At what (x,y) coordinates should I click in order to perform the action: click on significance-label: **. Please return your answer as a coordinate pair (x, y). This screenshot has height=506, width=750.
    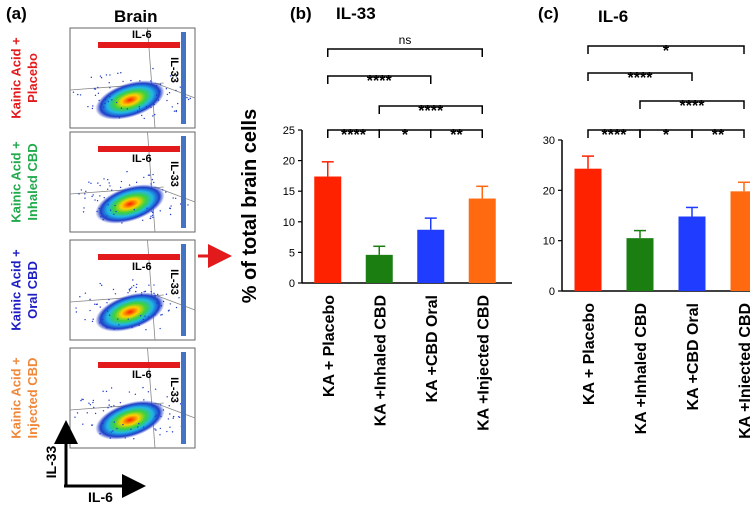
    Looking at the image, I should click on (718, 135).